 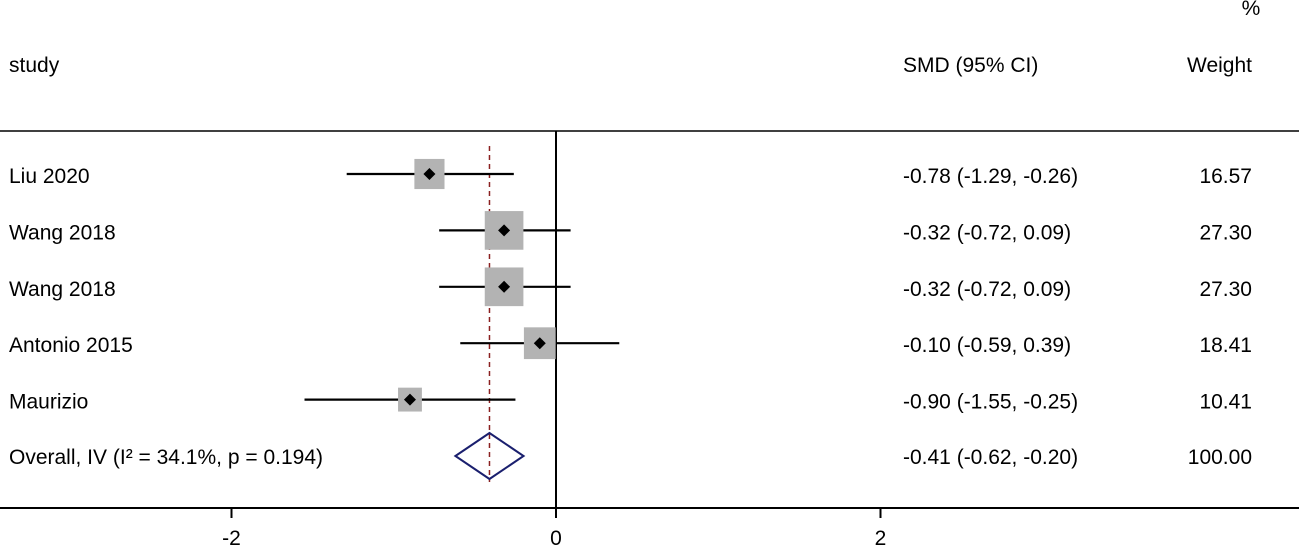 What do you see at coordinates (970, 65) in the screenshot?
I see `smd-column-header: SMD (95% CI)` at bounding box center [970, 65].